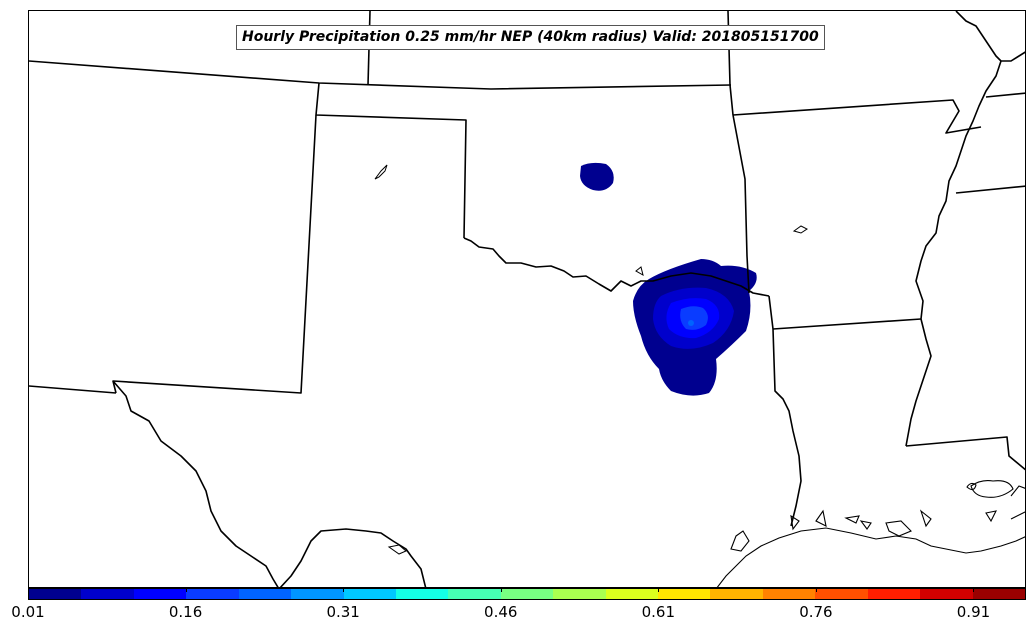  What do you see at coordinates (990, 189) in the screenshot?
I see `border-ar-ms-ms` at bounding box center [990, 189].